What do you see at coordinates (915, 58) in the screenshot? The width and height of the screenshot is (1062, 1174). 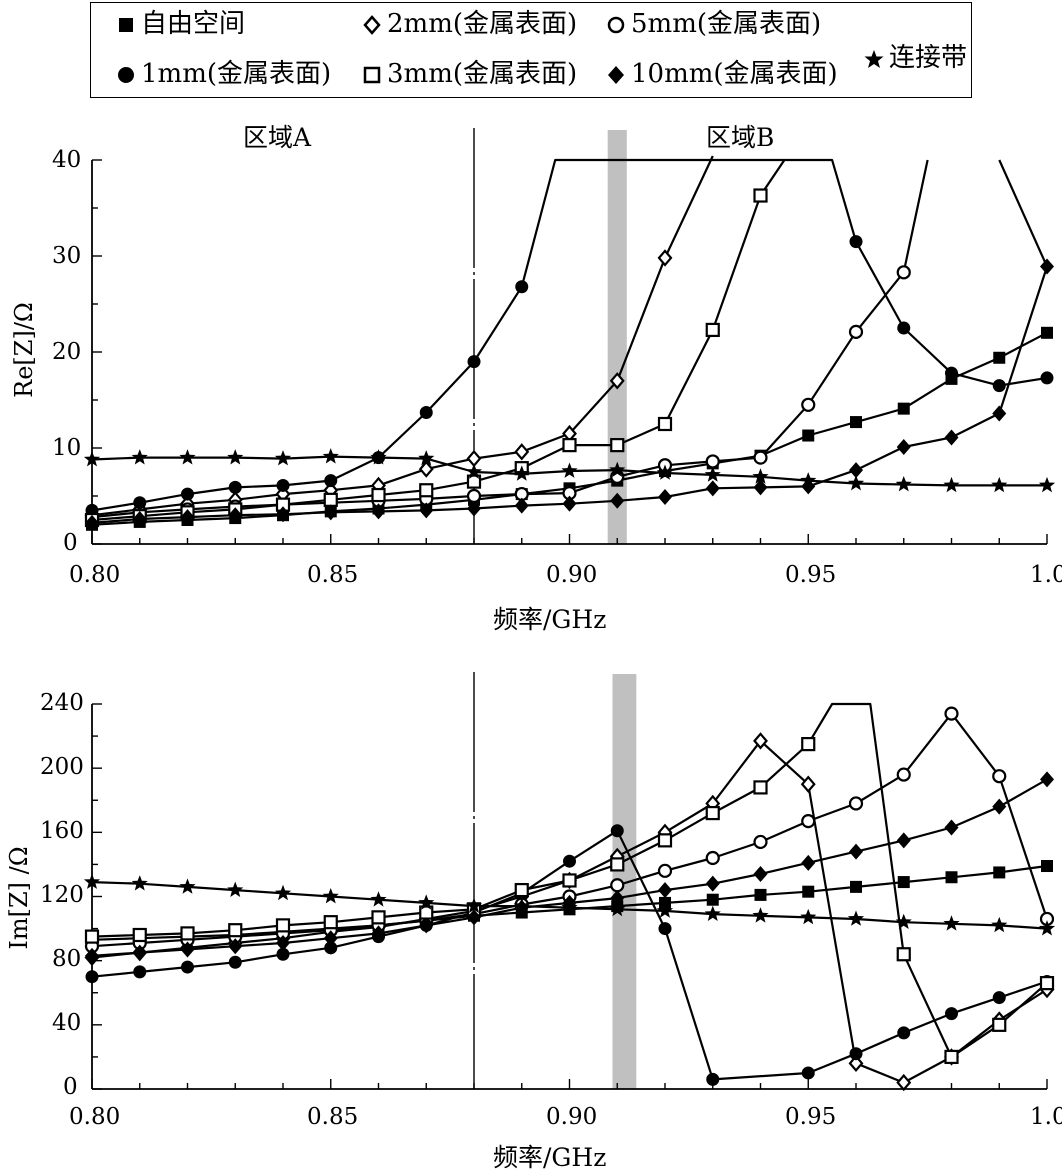 I see `legend-item-strap: 连接带` at bounding box center [915, 58].